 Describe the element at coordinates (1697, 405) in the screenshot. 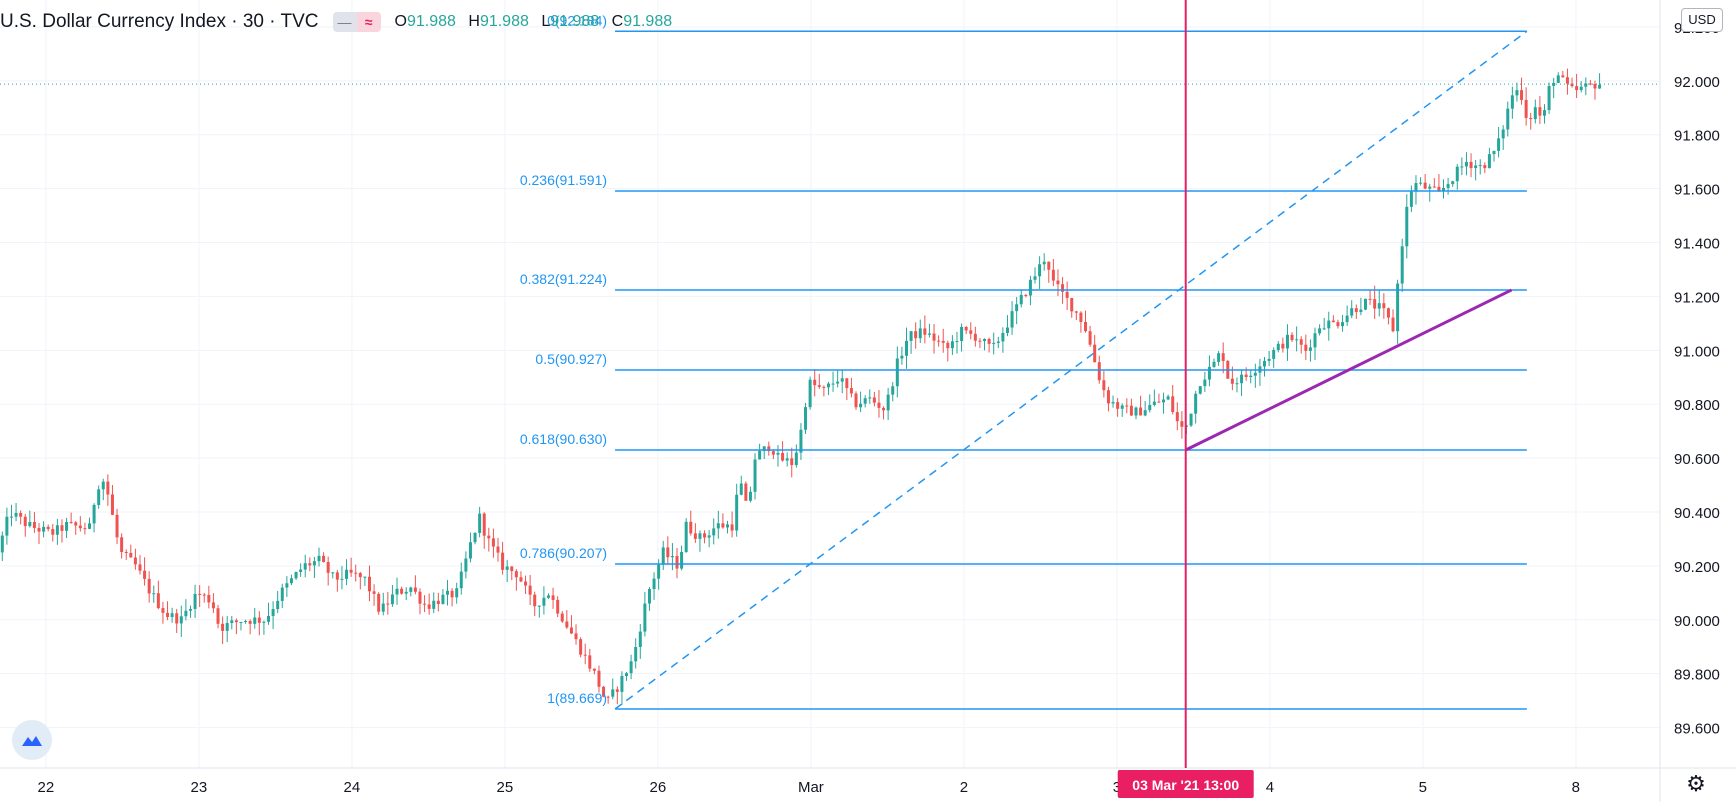

I see `price-tick-label: 90.800` at that location.